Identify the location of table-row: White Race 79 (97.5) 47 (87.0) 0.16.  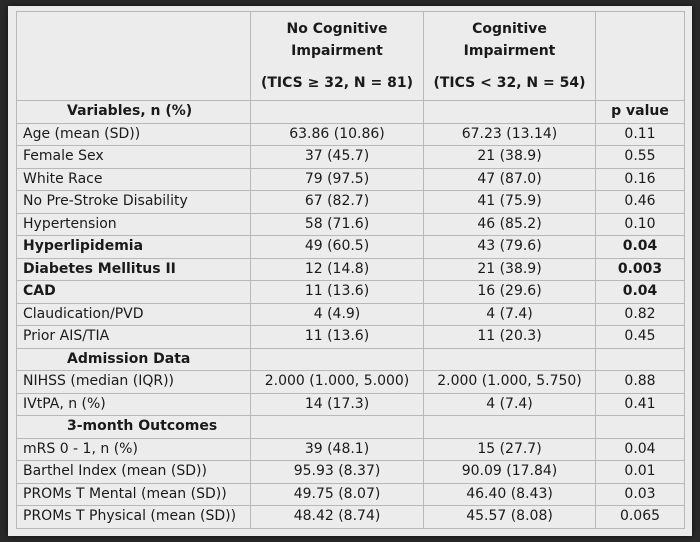
(350, 179).